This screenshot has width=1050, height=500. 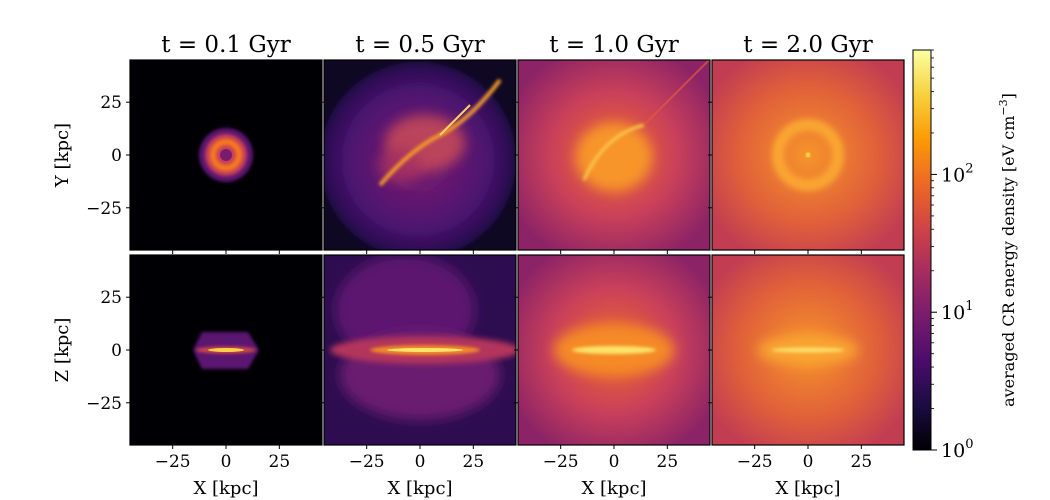 I want to click on panel-face-on-0: −25 0 25, so click(x=204, y=156).